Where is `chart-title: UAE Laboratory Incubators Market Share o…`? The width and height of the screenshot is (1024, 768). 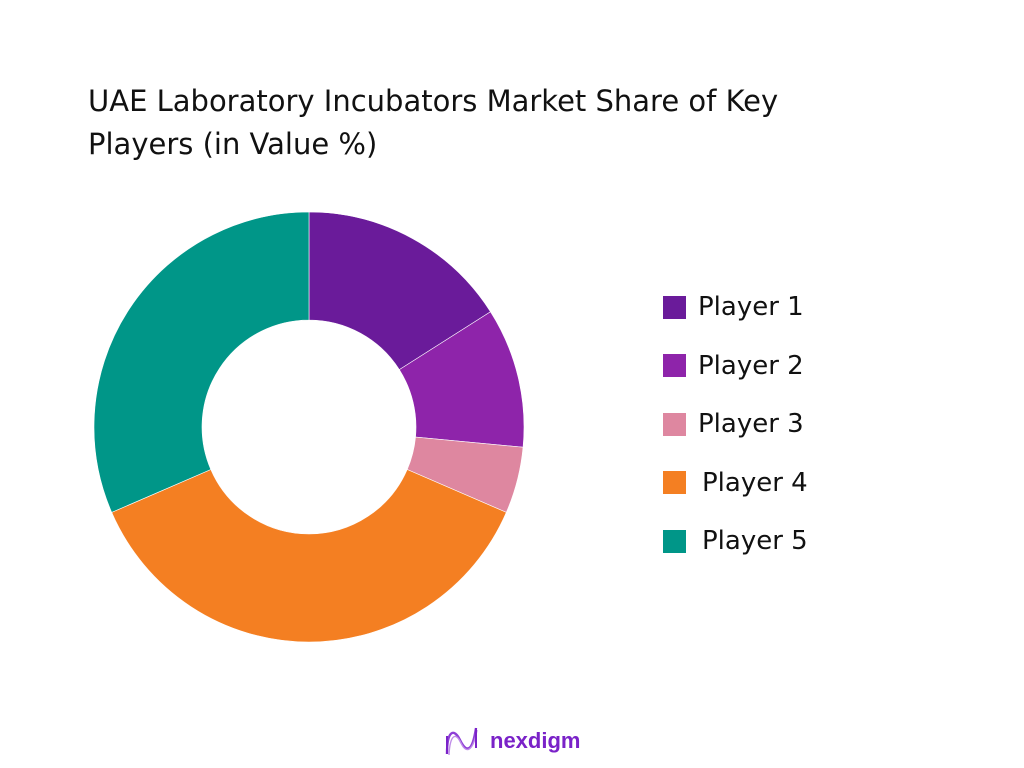 chart-title: UAE Laboratory Incubators Market Share o… is located at coordinates (498, 123).